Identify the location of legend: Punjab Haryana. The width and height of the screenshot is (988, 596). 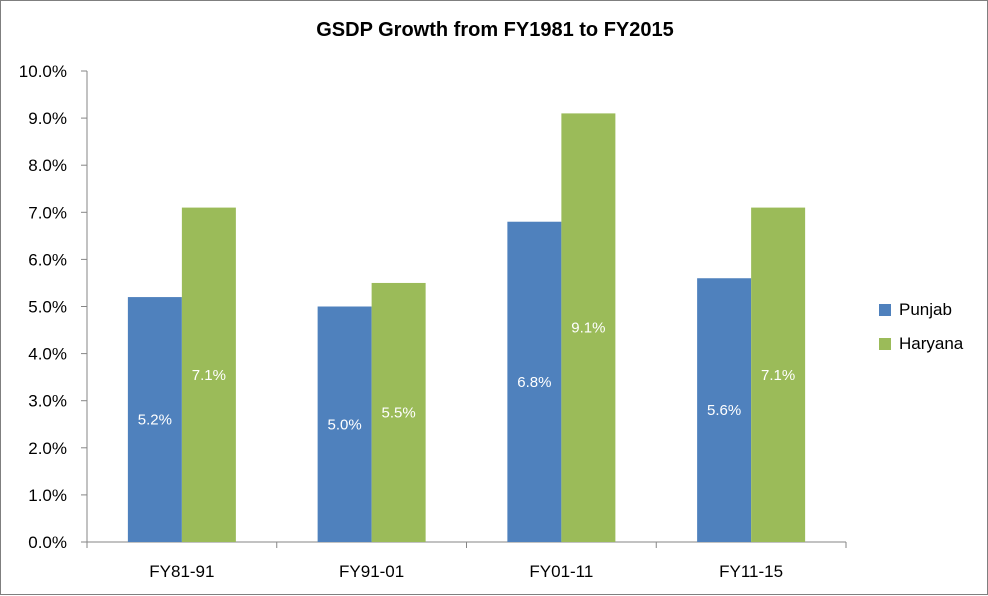
(921, 327).